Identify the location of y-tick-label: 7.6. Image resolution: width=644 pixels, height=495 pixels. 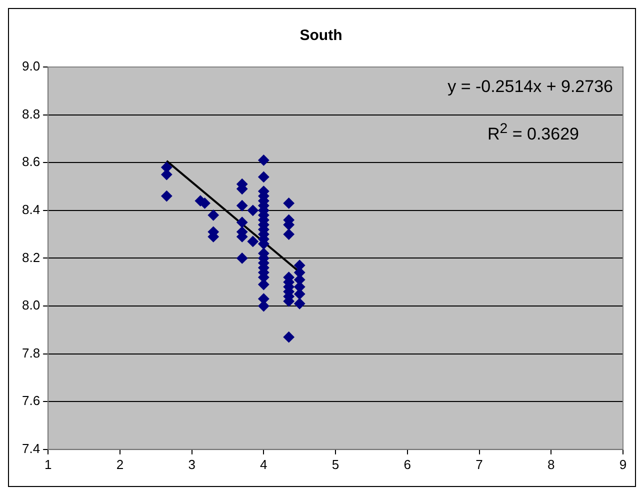
(31, 400).